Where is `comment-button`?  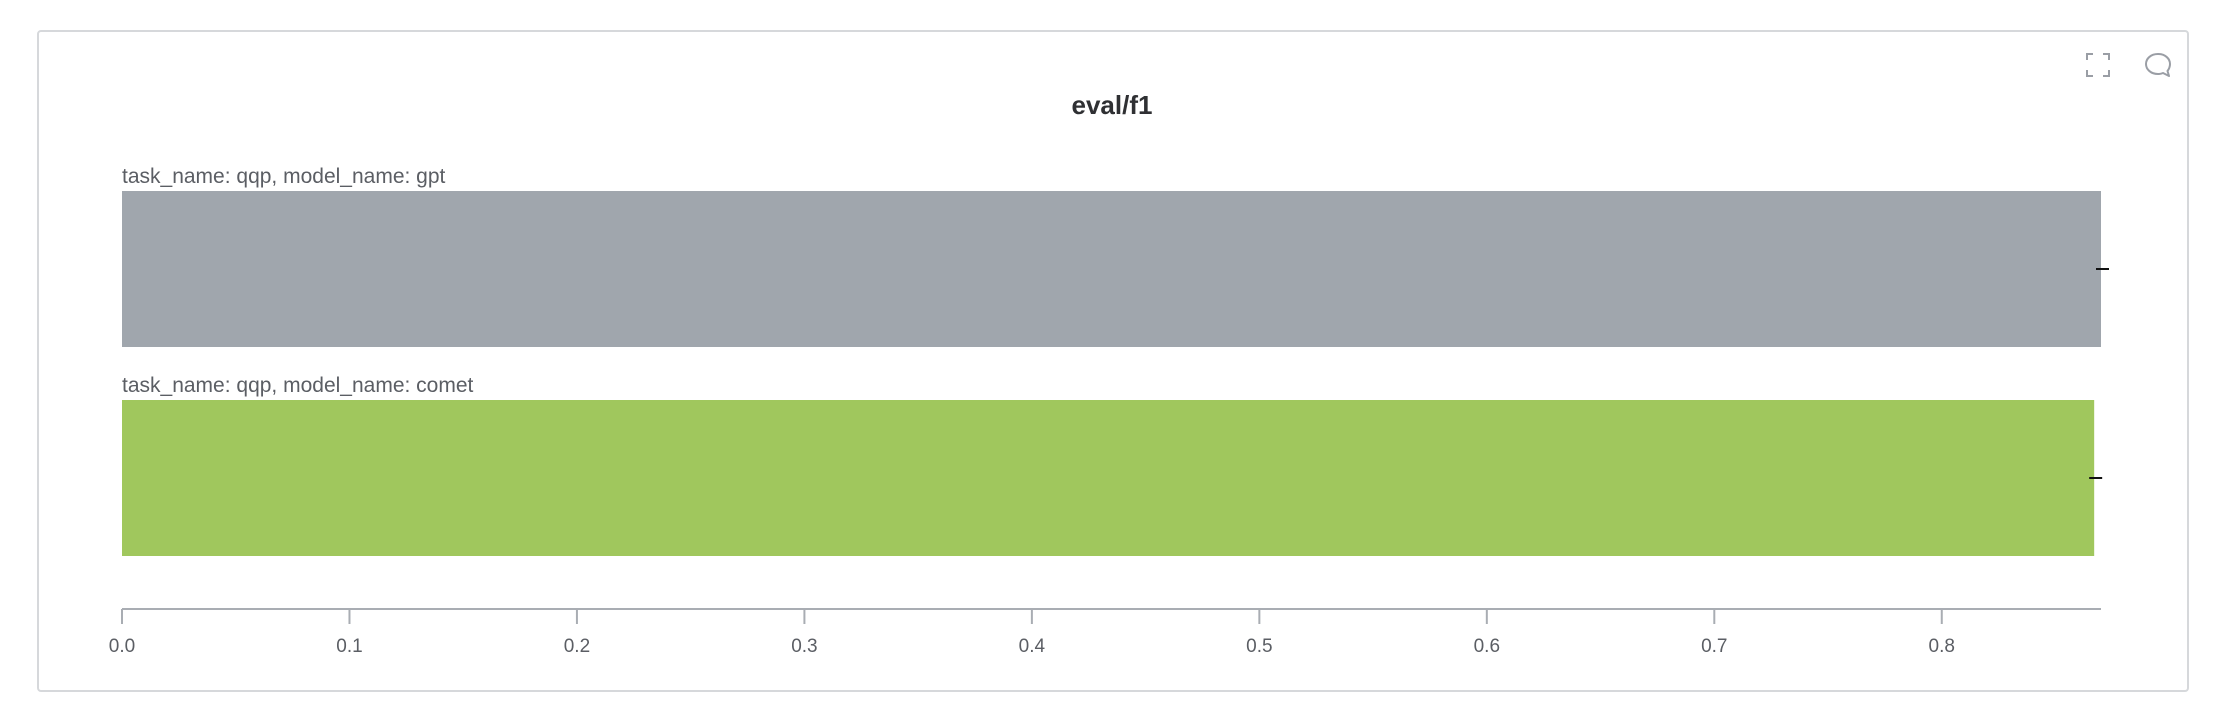 comment-button is located at coordinates (2158, 65).